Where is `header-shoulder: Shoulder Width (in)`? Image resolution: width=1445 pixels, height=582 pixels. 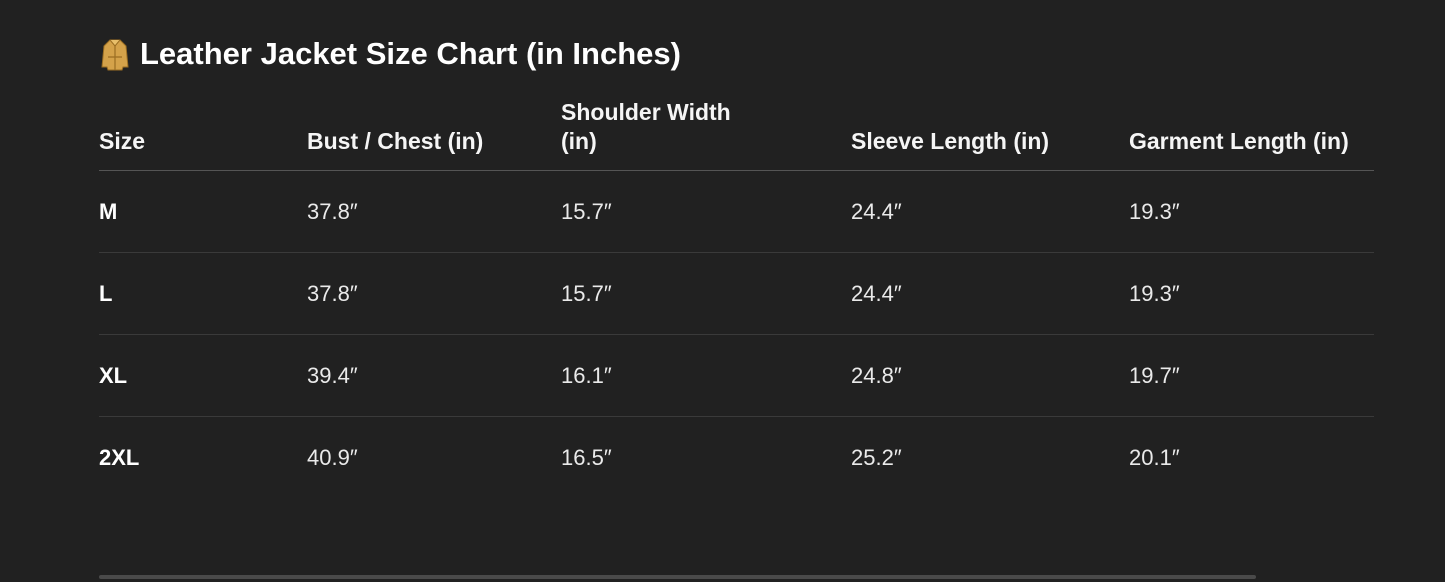
header-shoulder: Shoulder Width (in) is located at coordinates (706, 134).